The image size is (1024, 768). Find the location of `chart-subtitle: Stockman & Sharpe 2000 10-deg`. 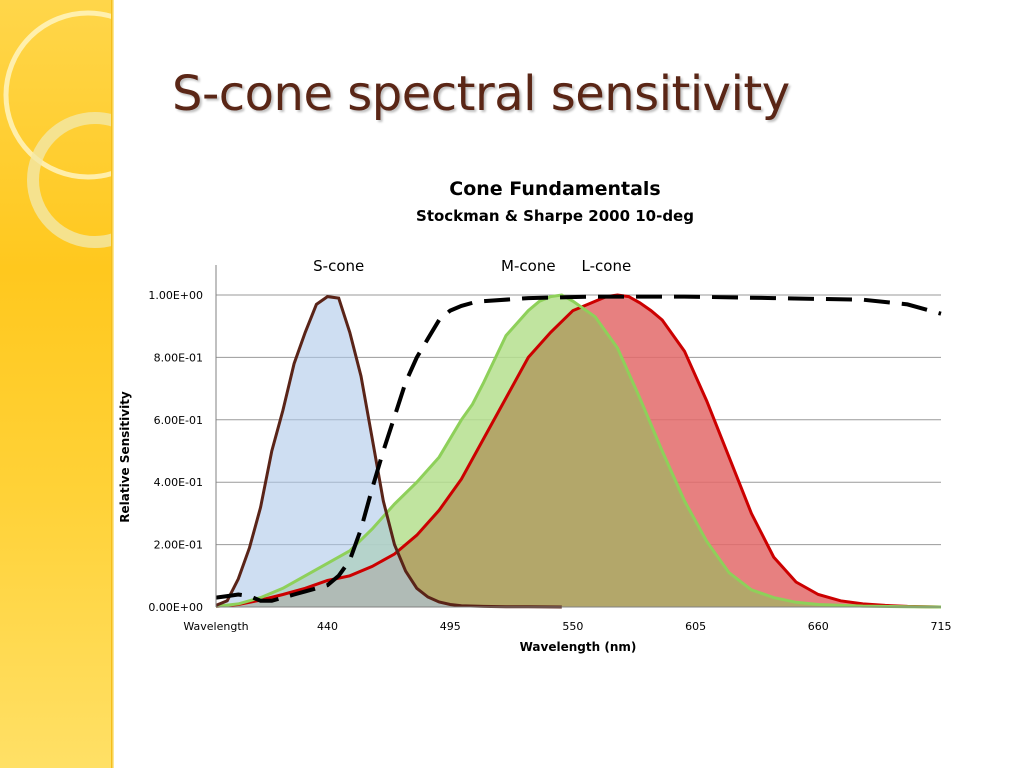

chart-subtitle: Stockman & Sharpe 2000 10-deg is located at coordinates (555, 216).